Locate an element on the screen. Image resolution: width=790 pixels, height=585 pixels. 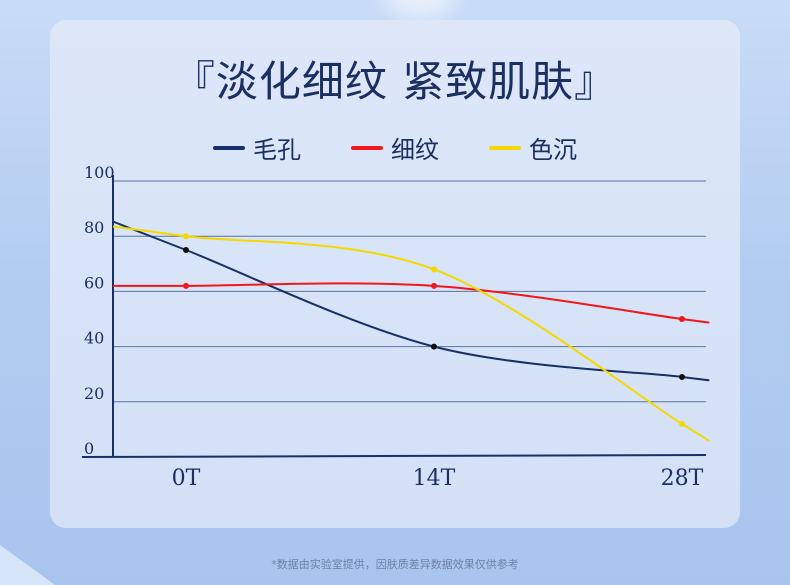
y-tick-label: 80 is located at coordinates (94, 227).